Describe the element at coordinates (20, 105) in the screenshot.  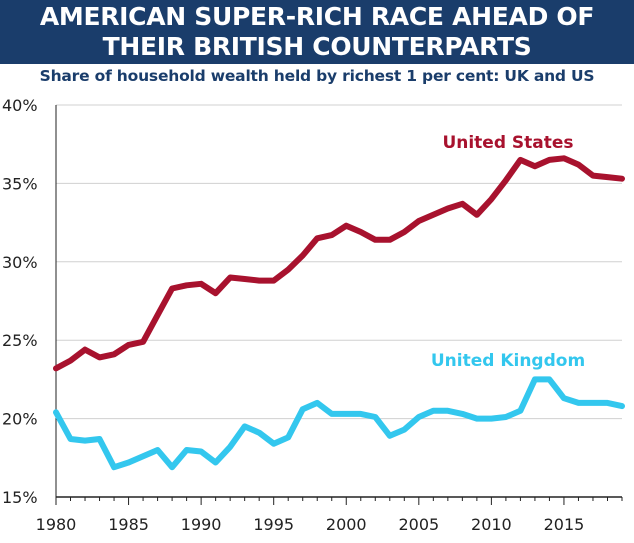
I see `y-tick-label: 40%` at that location.